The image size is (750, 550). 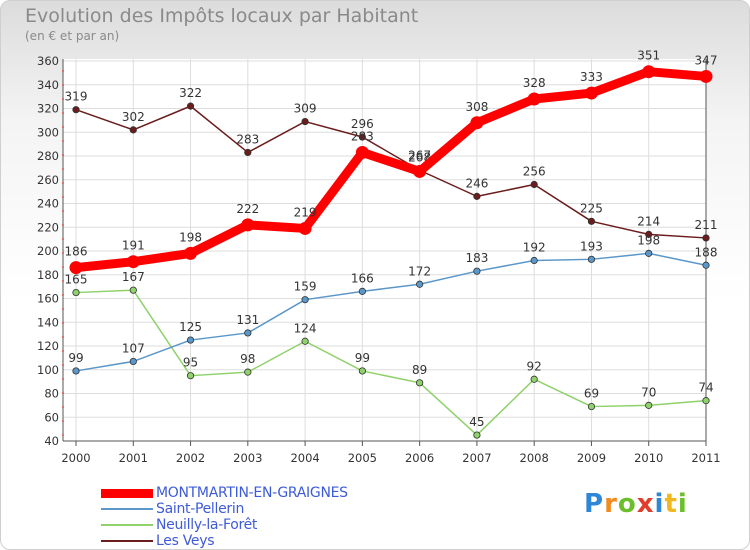 I want to click on data-label-les-veys: 256, so click(x=534, y=172).